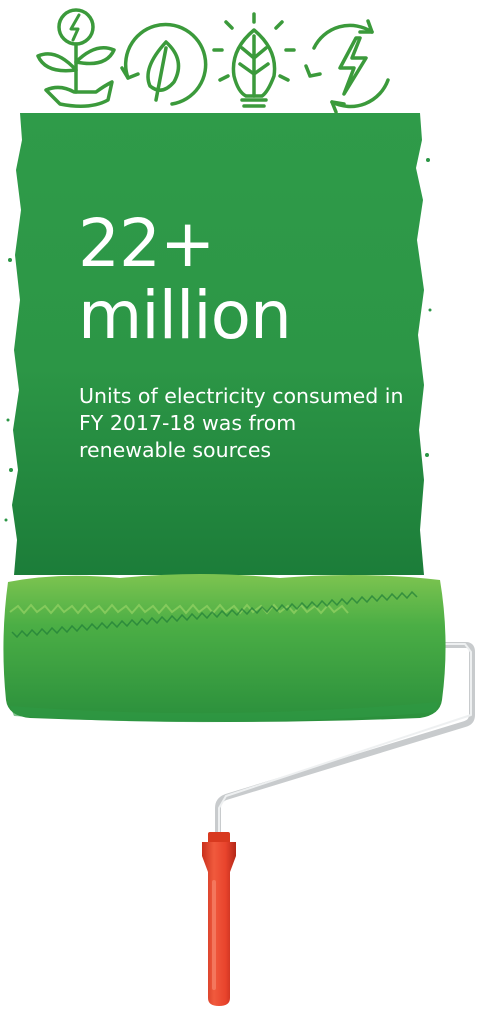 Image resolution: width=483 pixels, height=1012 pixels. I want to click on roller-frame, so click(345, 741).